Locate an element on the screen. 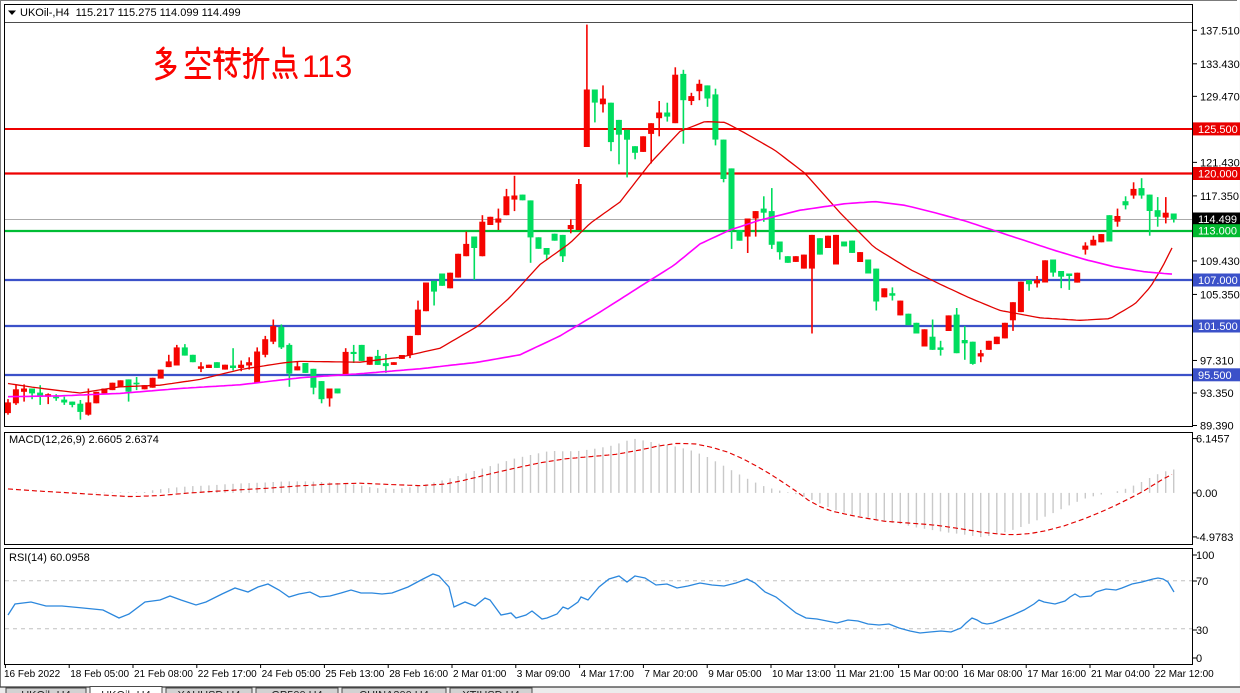  svg-text: 2 Mar 01:00 is located at coordinates (480, 674).